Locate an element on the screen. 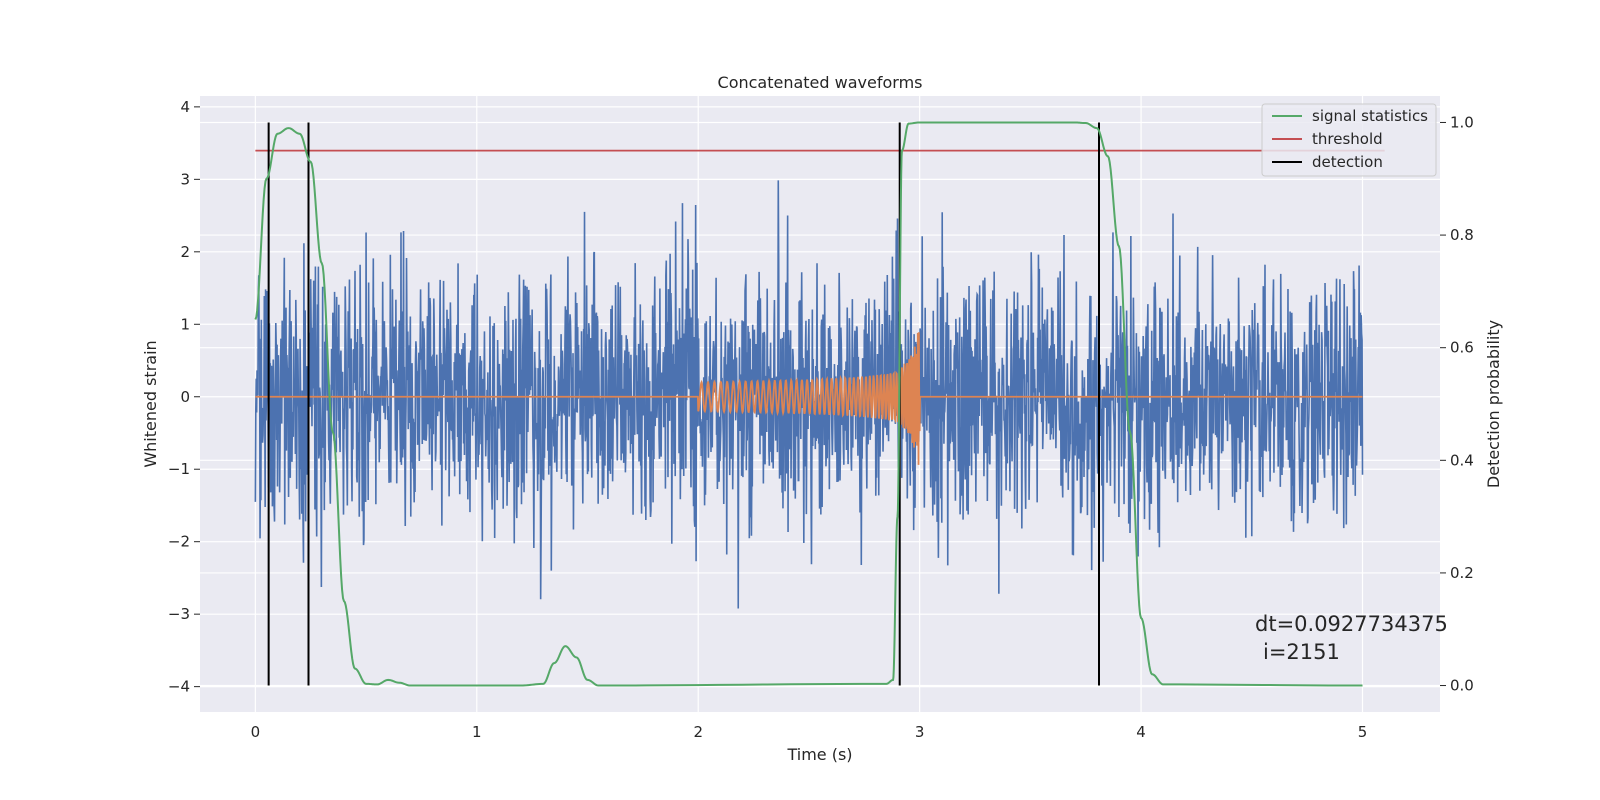  y-tick-label: 4 is located at coordinates (185, 107).